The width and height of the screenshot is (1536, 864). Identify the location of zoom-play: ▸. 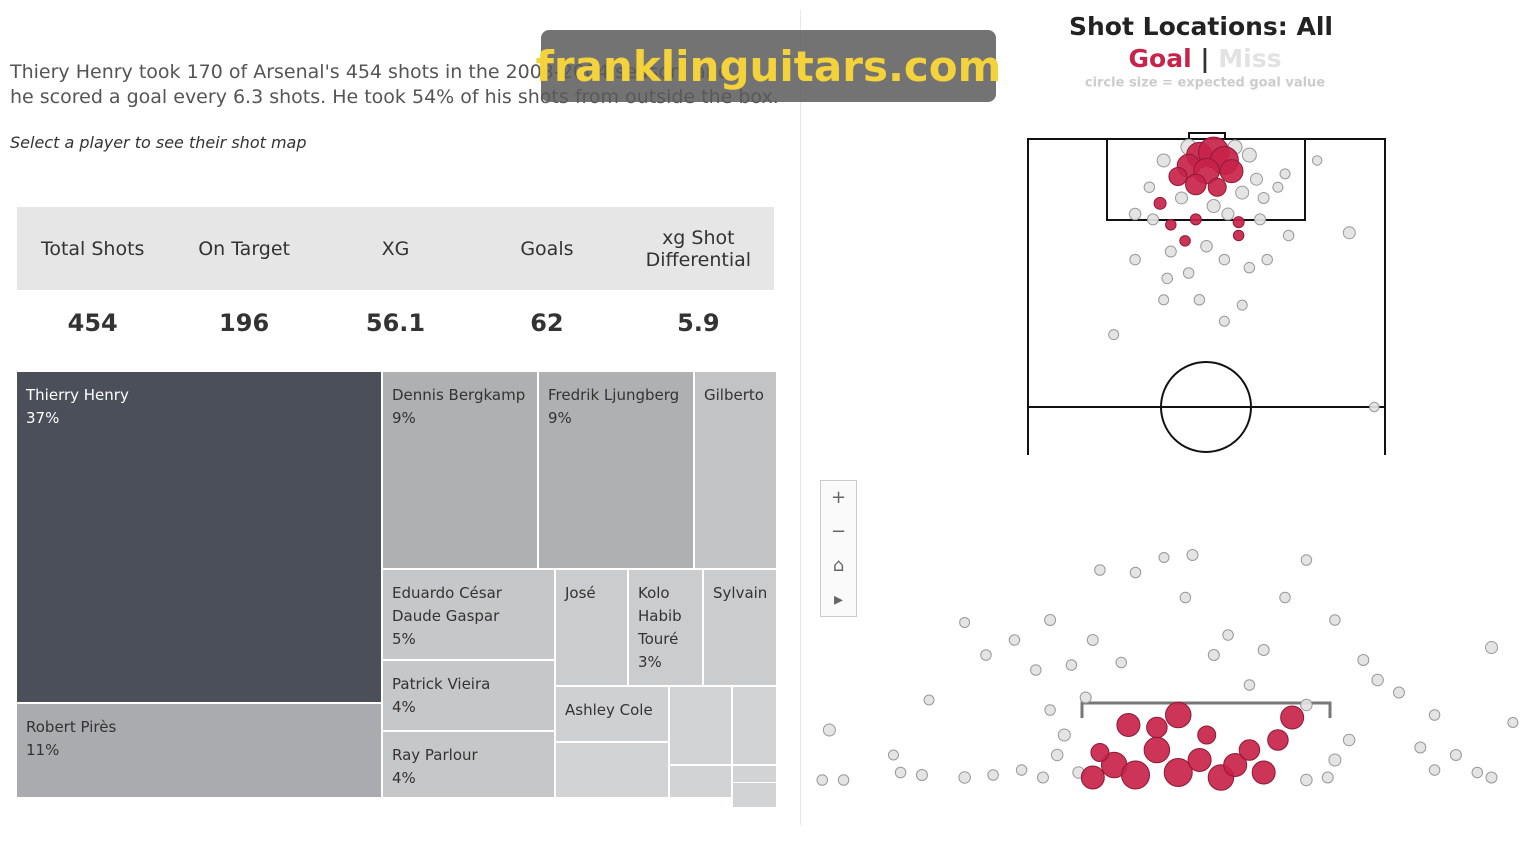
(838, 599).